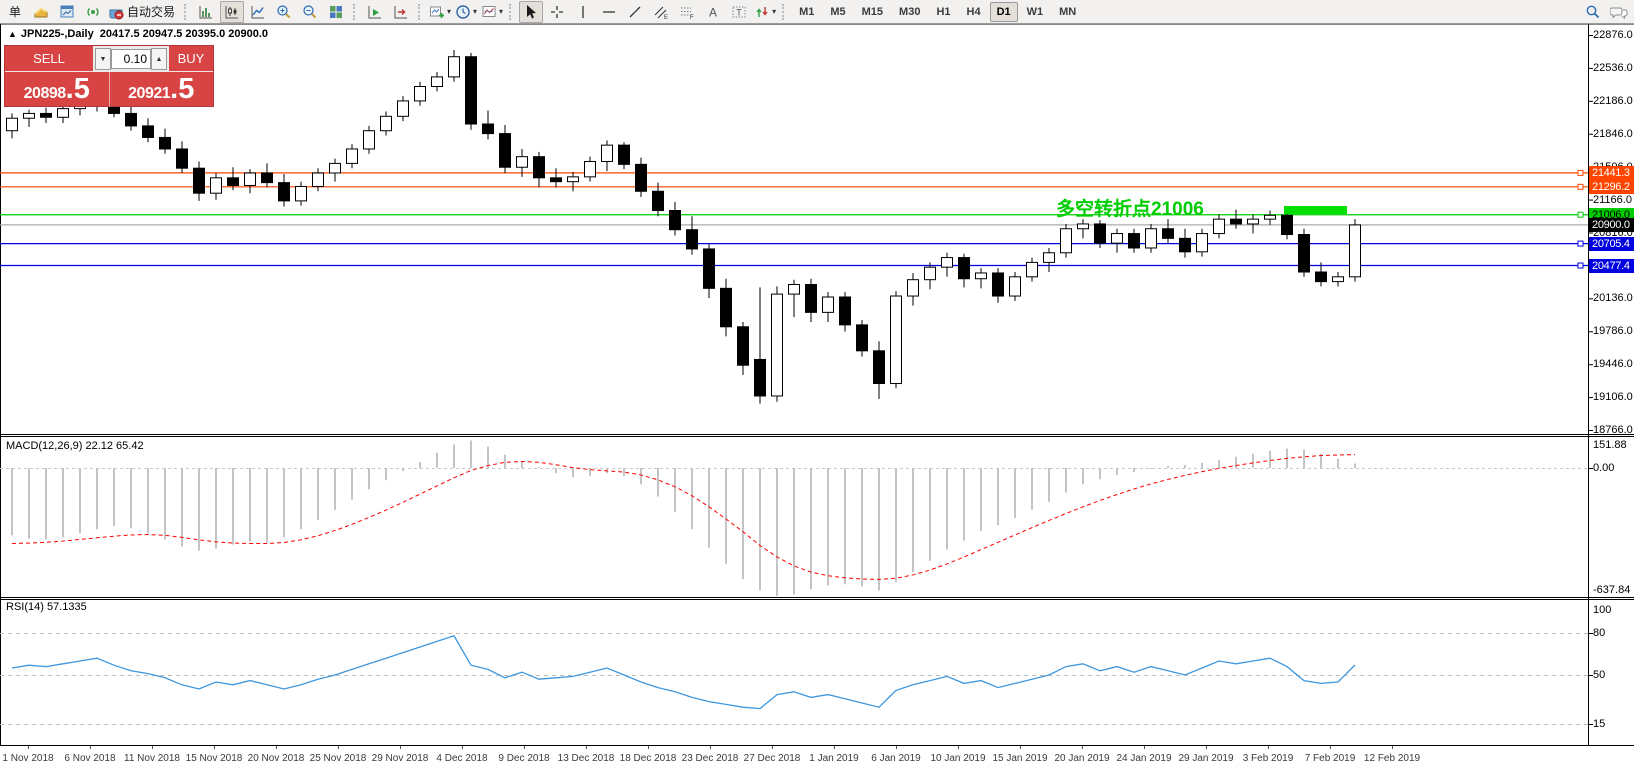 The image size is (1634, 773). Describe the element at coordinates (958, 758) in the screenshot. I see `date-tick-label: 10 Jan 2019` at that location.